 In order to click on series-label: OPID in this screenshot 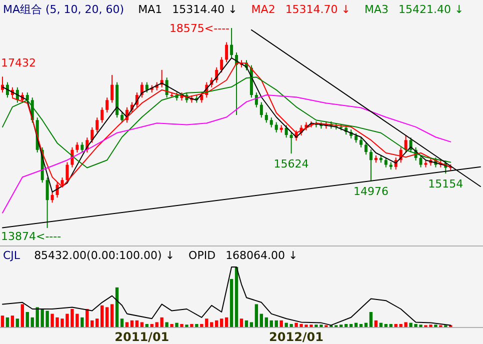, I will do `click(202, 255)`.